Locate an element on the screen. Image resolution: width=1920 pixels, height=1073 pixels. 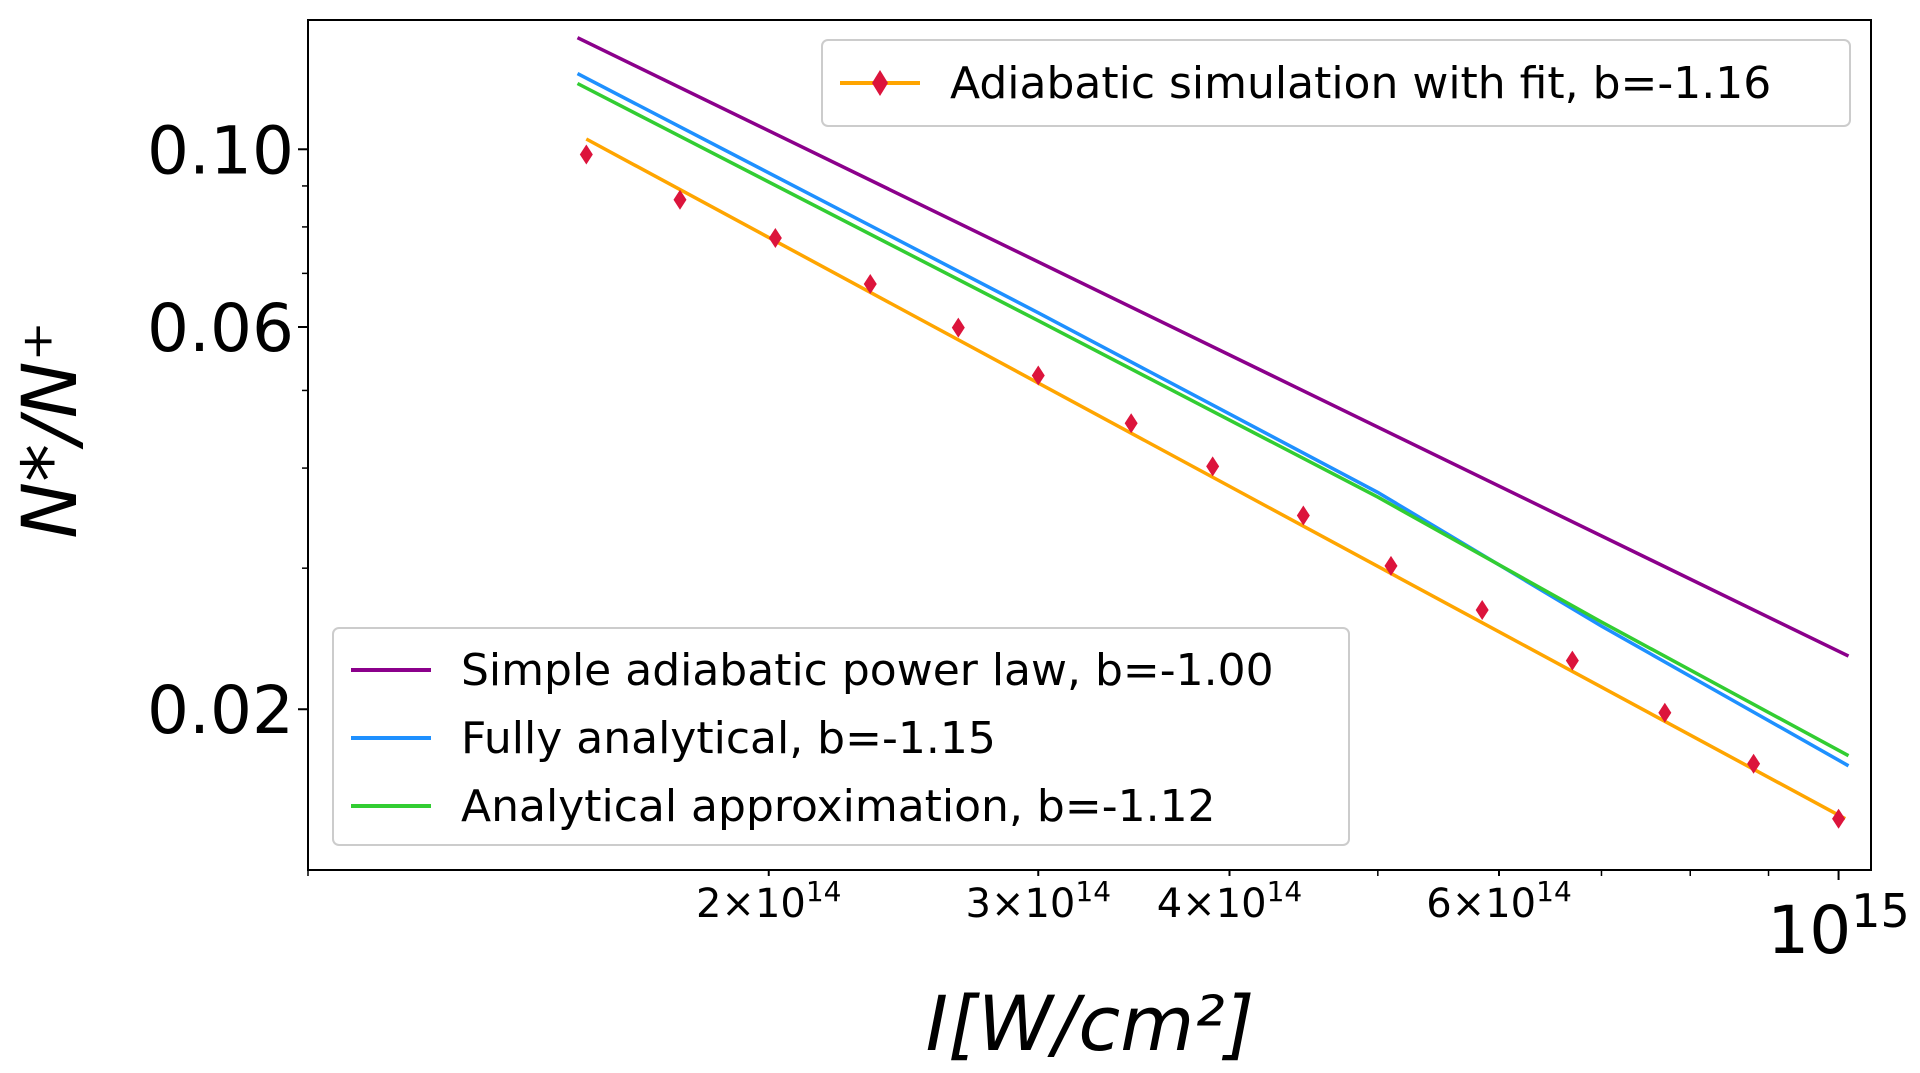
x-tick-label: 1015 is located at coordinates (1838, 926).